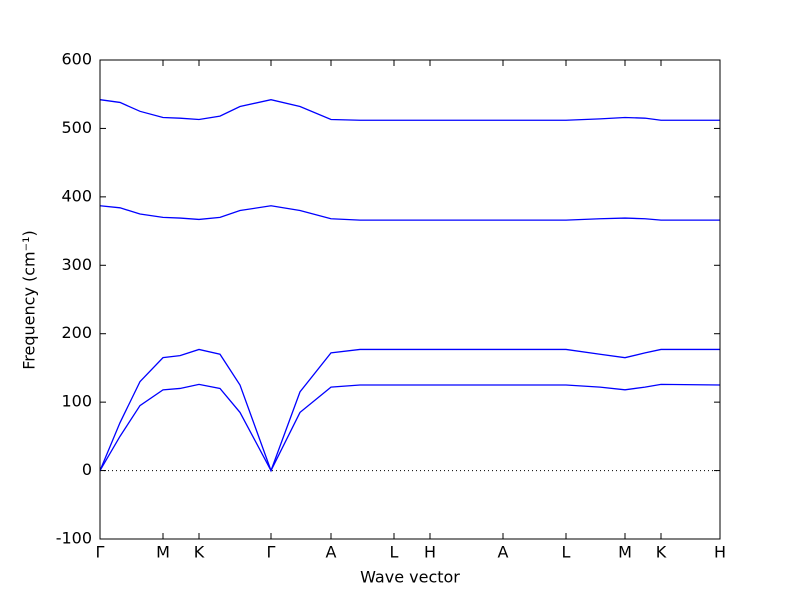 The image size is (800, 600). I want to click on y-tick-label: 600, so click(76, 59).